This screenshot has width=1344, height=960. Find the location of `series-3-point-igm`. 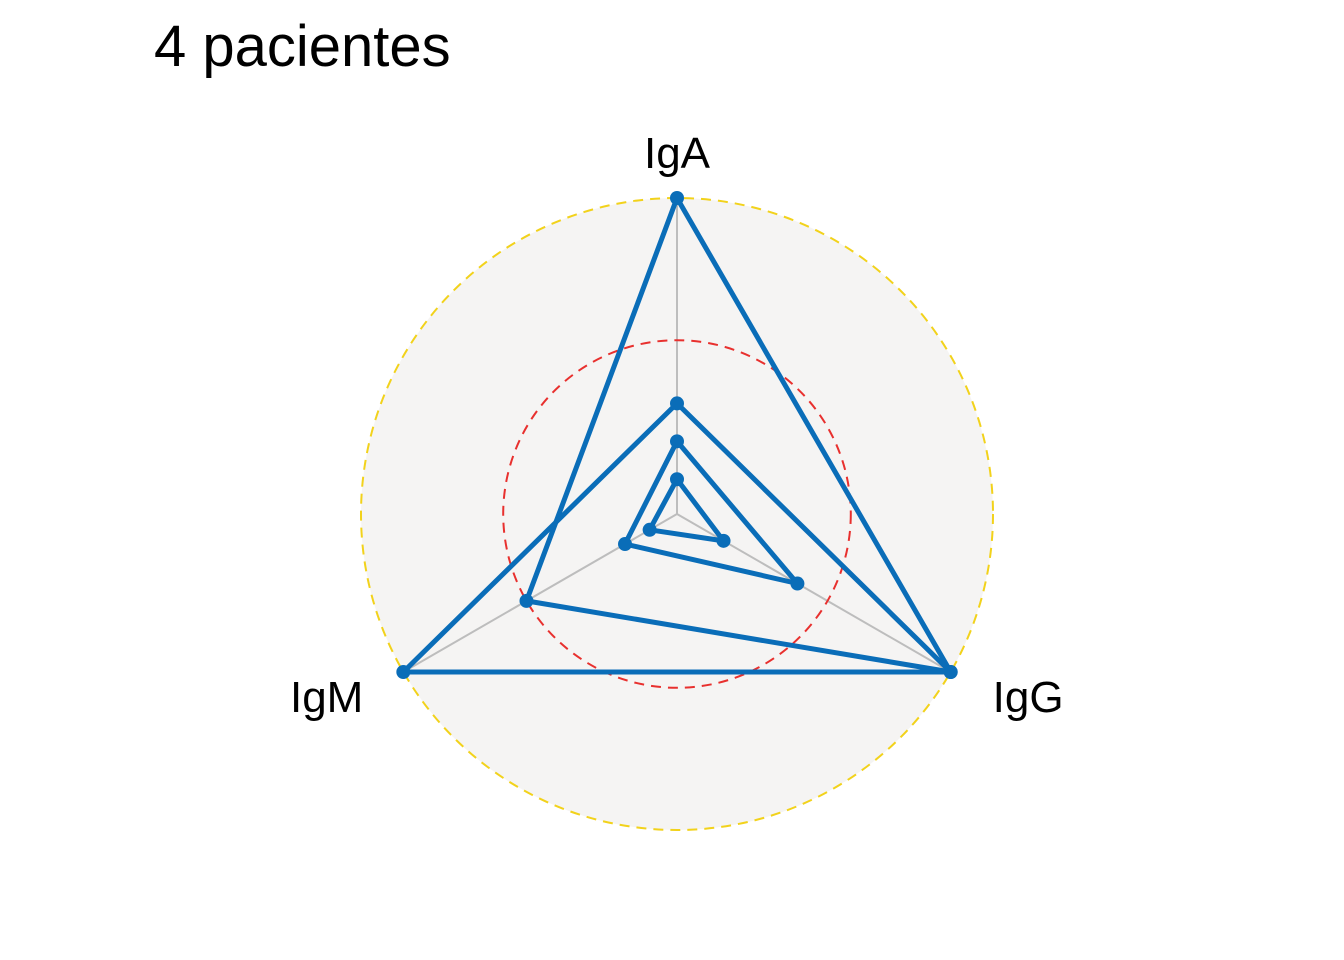

series-3-point-igm is located at coordinates (625, 544).